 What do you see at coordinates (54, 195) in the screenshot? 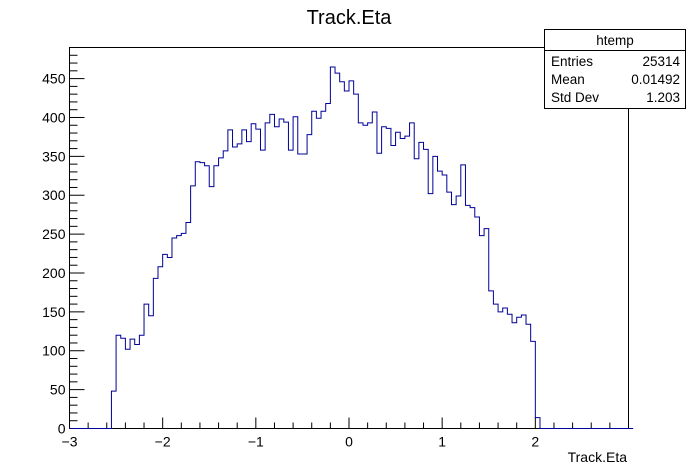
I see `y-tick-label: 300` at bounding box center [54, 195].